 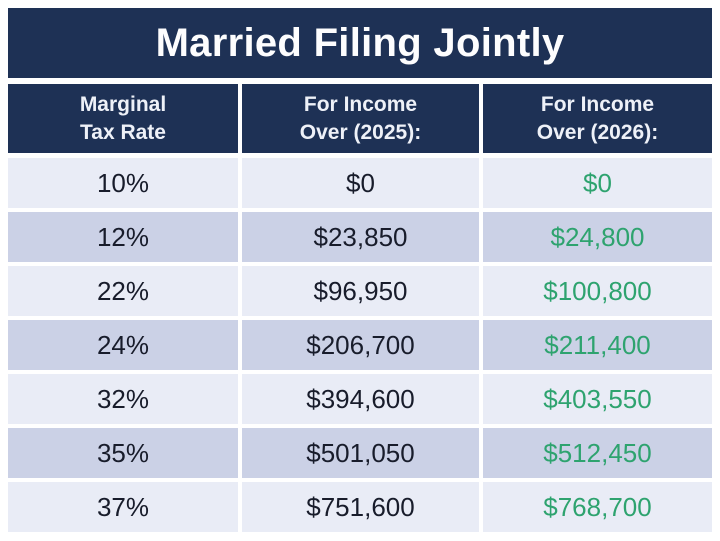 I want to click on income-2026-cell: $24,800, so click(x=597, y=237).